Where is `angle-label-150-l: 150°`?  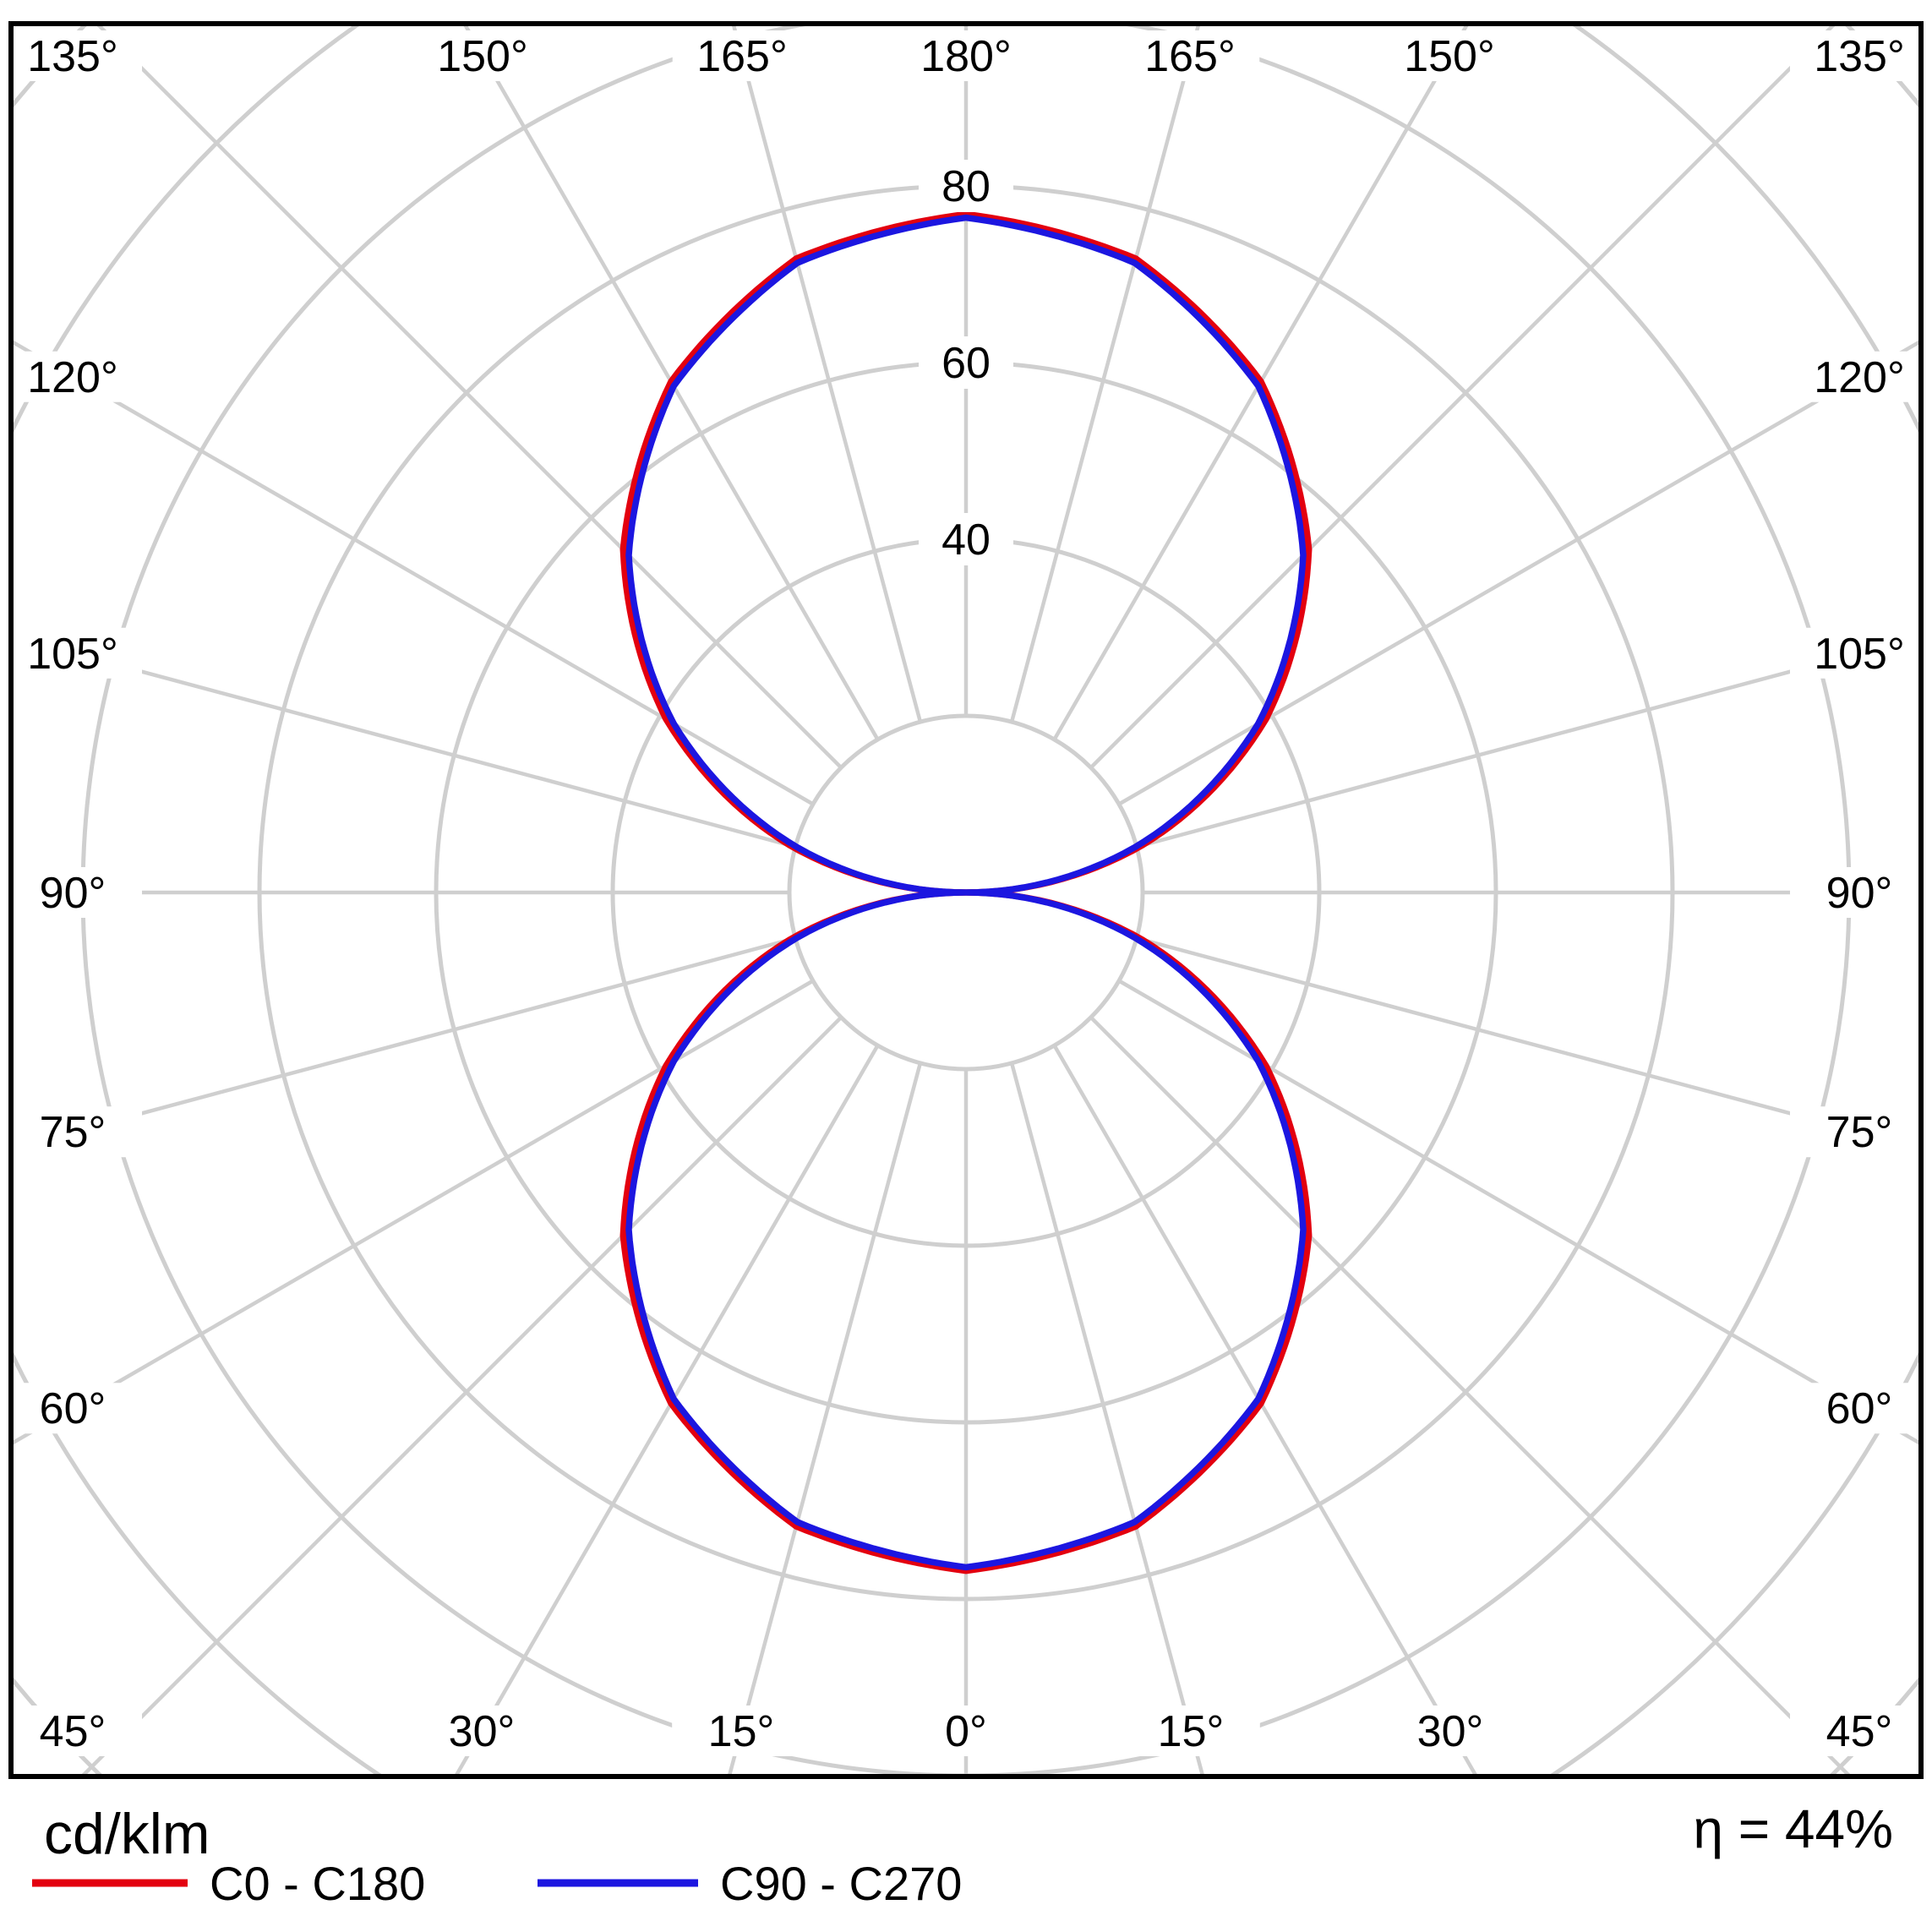
angle-label-150-l: 150° is located at coordinates (482, 56).